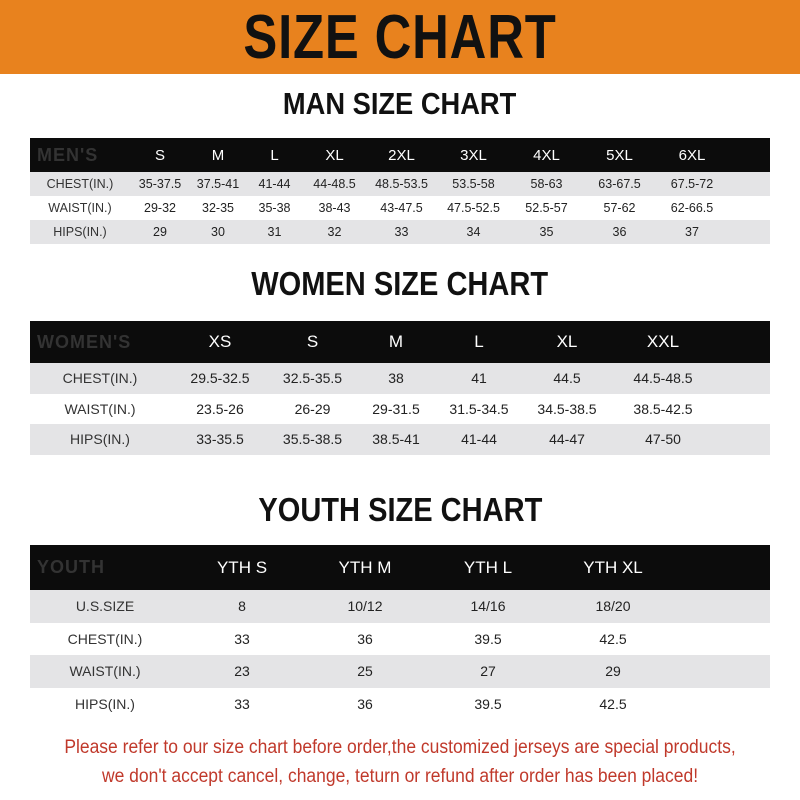 This screenshot has height=800, width=800. I want to click on table-cell: 35-37.5, so click(160, 184).